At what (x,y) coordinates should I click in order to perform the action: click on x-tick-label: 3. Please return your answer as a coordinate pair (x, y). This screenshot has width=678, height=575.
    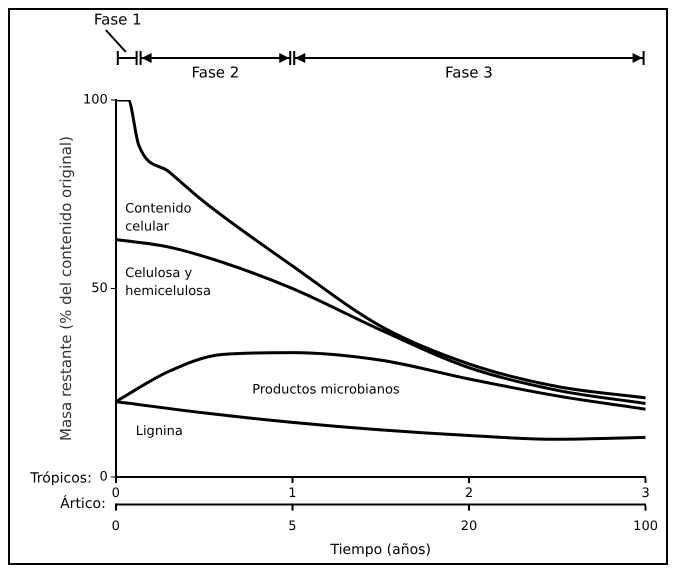
    Looking at the image, I should click on (645, 494).